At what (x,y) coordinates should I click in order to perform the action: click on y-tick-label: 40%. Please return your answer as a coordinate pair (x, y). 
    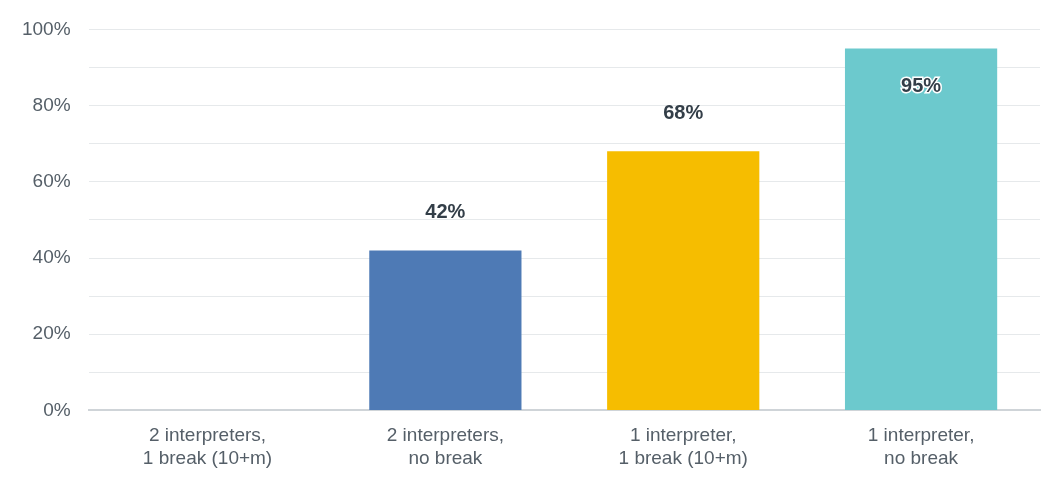
    Looking at the image, I should click on (51, 257).